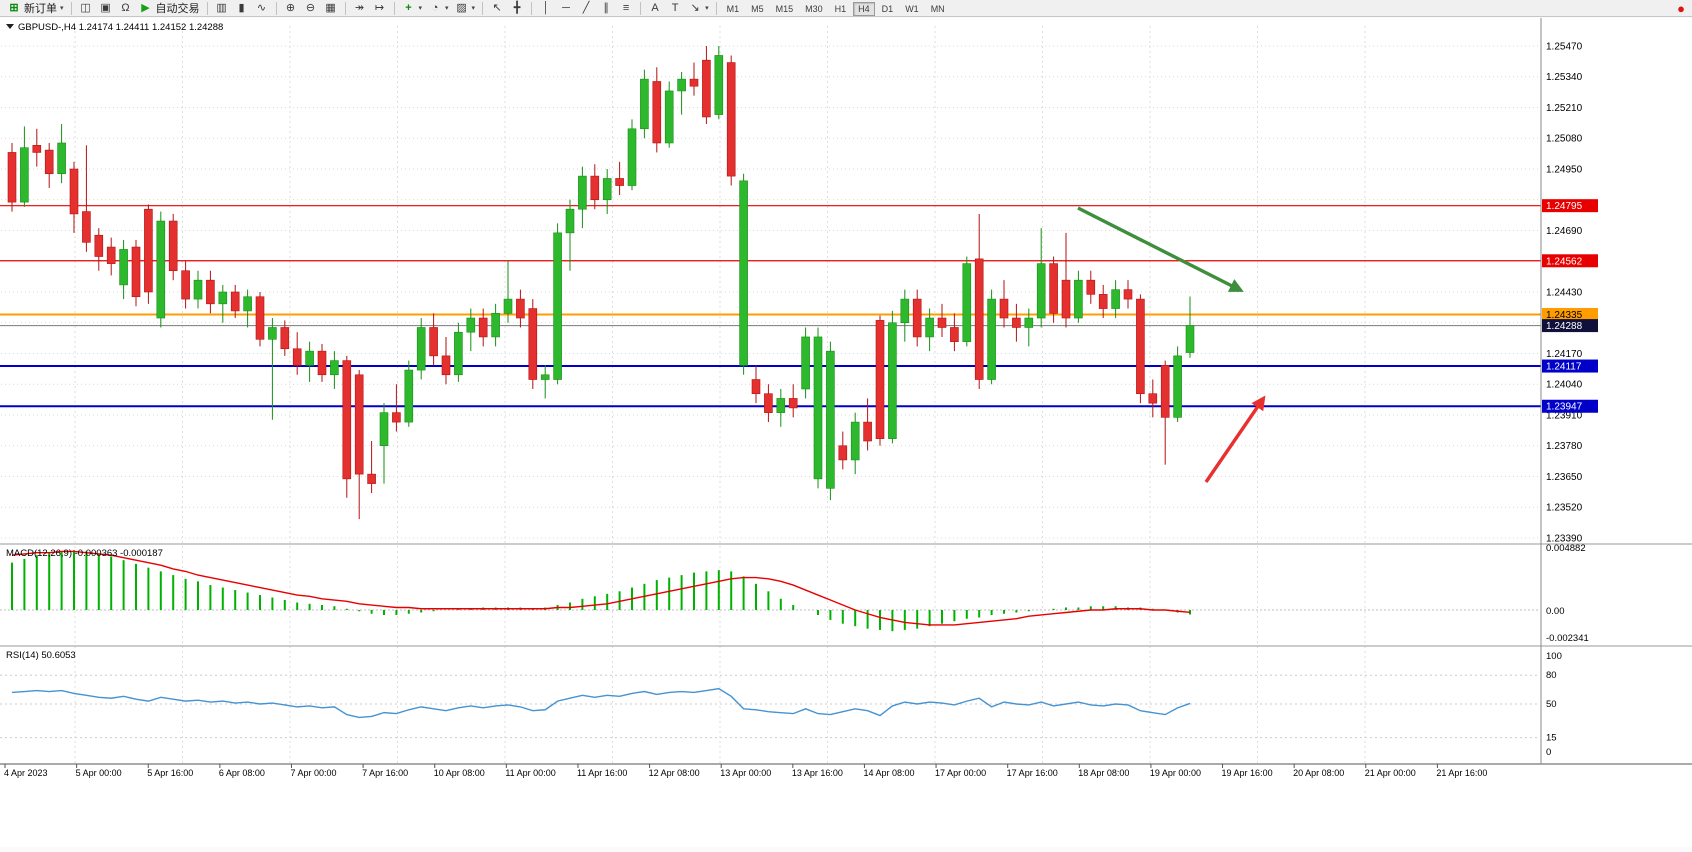 The width and height of the screenshot is (1692, 852). I want to click on time-axis-label: 6 Apr 08:00, so click(242, 773).